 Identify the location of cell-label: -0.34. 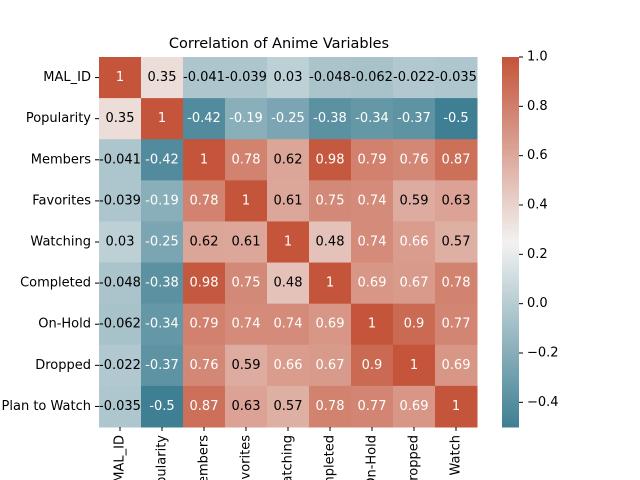
(372, 118).